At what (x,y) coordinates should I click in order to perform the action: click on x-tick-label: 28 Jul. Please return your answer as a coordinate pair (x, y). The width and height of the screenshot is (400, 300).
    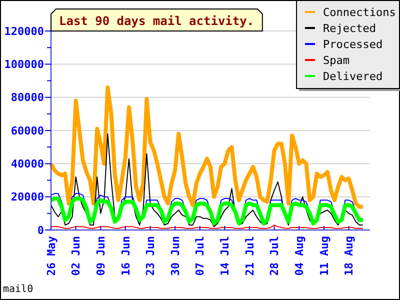
    Looking at the image, I should click on (275, 256).